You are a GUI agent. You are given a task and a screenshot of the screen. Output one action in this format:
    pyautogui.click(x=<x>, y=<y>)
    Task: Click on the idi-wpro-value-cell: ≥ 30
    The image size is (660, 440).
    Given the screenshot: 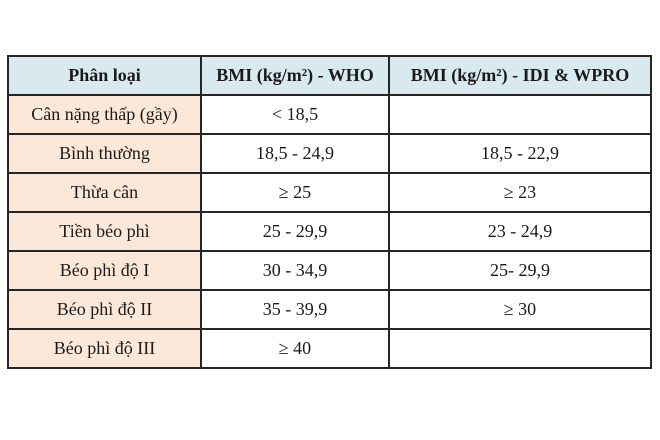 What is the action you would take?
    pyautogui.click(x=520, y=309)
    